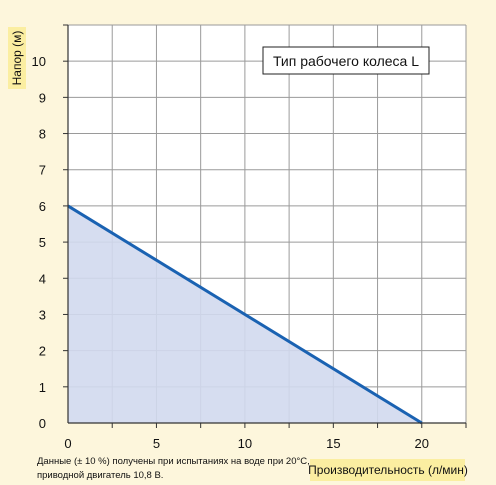 The image size is (496, 485). I want to click on y-tick-label: 4, so click(42, 278).